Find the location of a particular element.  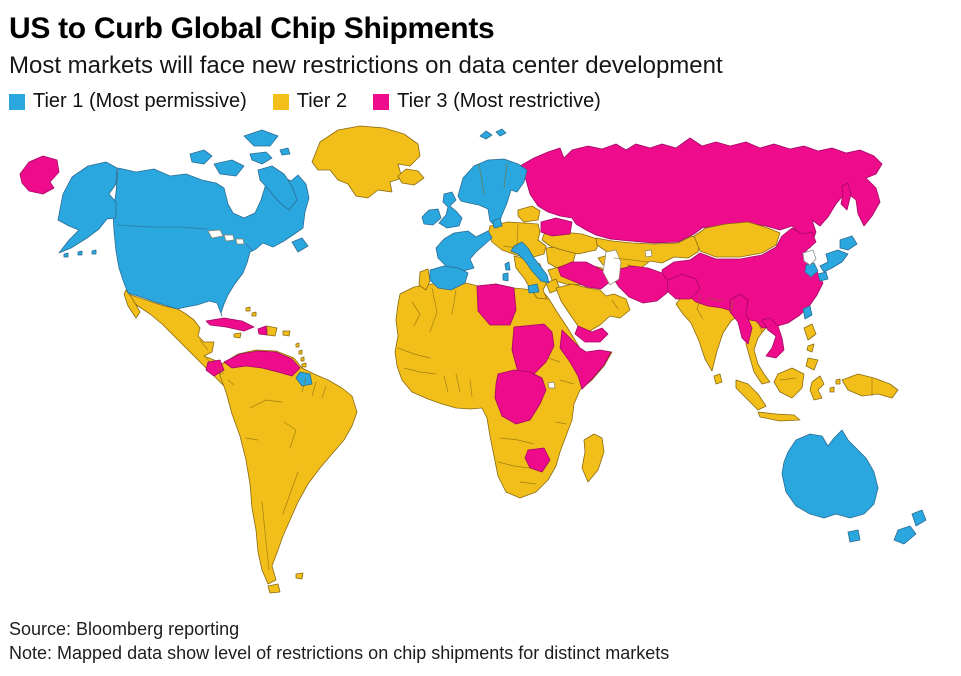

no-data-regions is located at coordinates (809, 257).